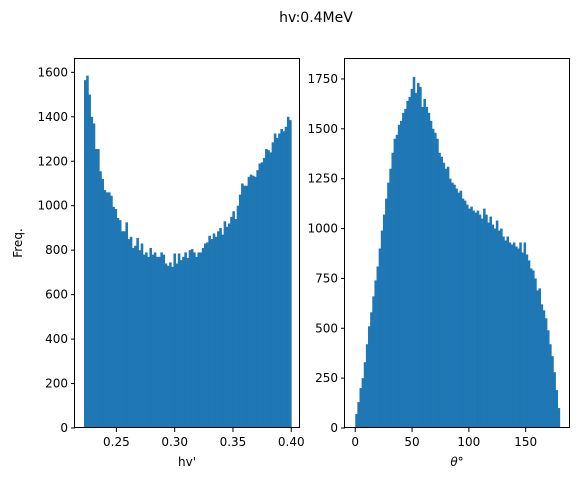 This screenshot has height=481, width=584. What do you see at coordinates (326, 278) in the screenshot?
I see `right-y-tick-label: 750` at bounding box center [326, 278].